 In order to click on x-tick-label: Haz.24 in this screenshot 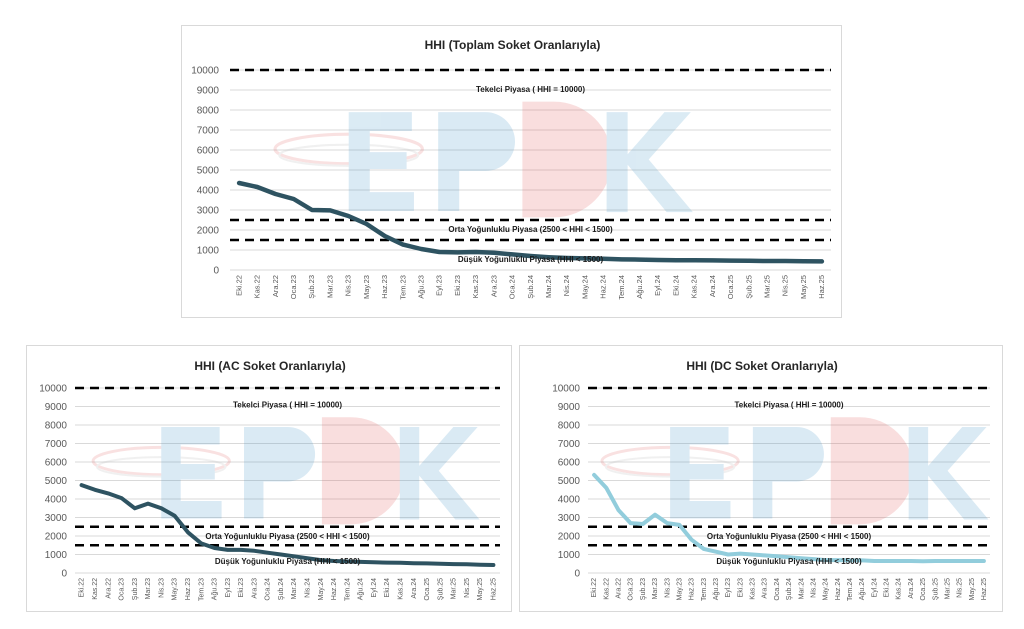, I will do `click(603, 287)`.